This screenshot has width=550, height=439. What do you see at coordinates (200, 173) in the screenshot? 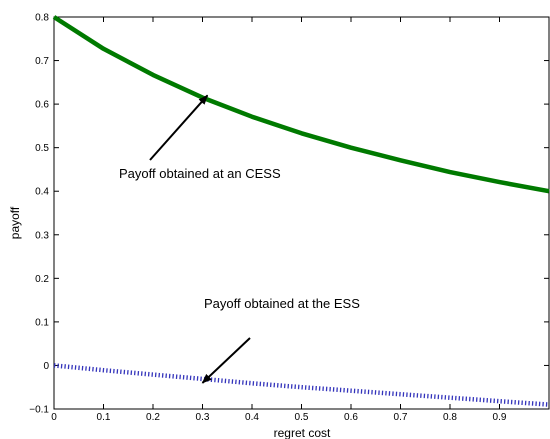
I see `annotation-text-1: Payoff obtained at an CESS` at bounding box center [200, 173].